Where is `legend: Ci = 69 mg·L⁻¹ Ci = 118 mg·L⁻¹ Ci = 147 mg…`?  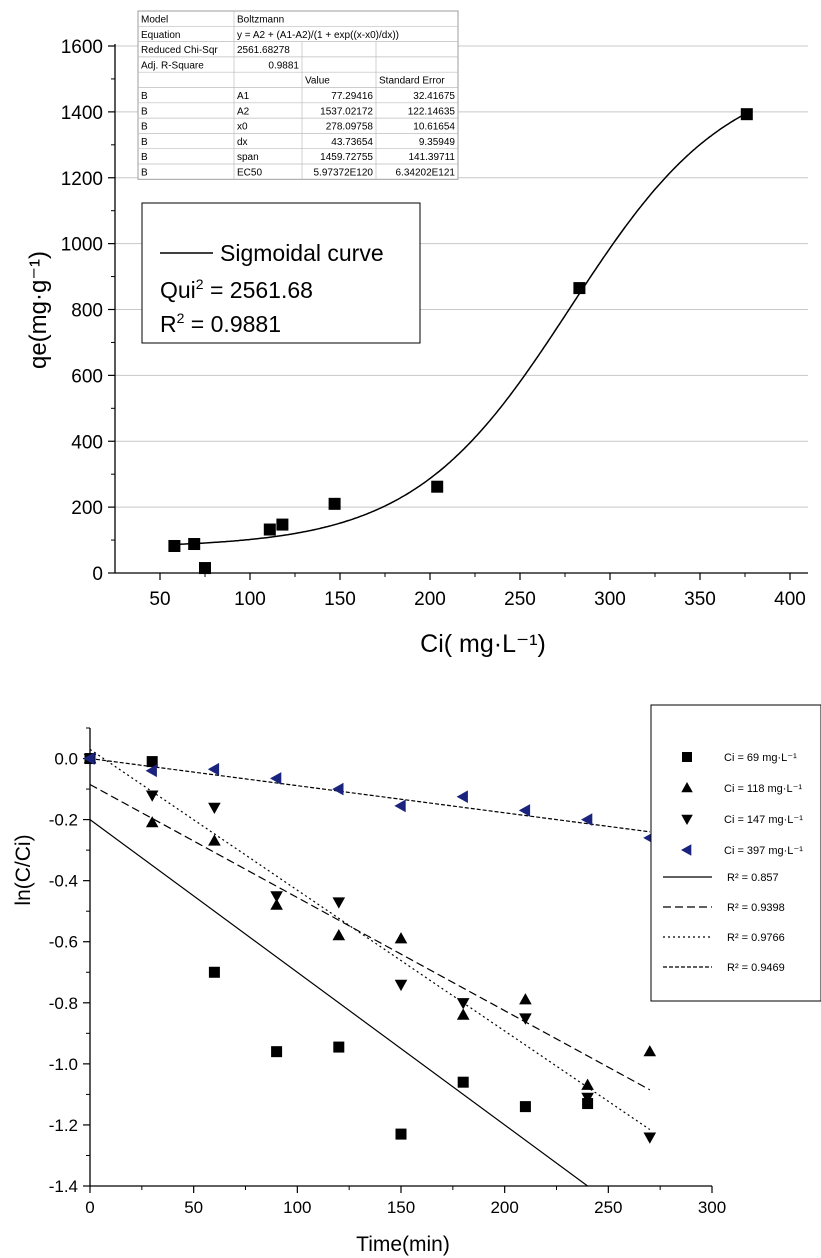 legend: Ci = 69 mg·L⁻¹ Ci = 118 mg·L⁻¹ Ci = 147 mg… is located at coordinates (735, 853).